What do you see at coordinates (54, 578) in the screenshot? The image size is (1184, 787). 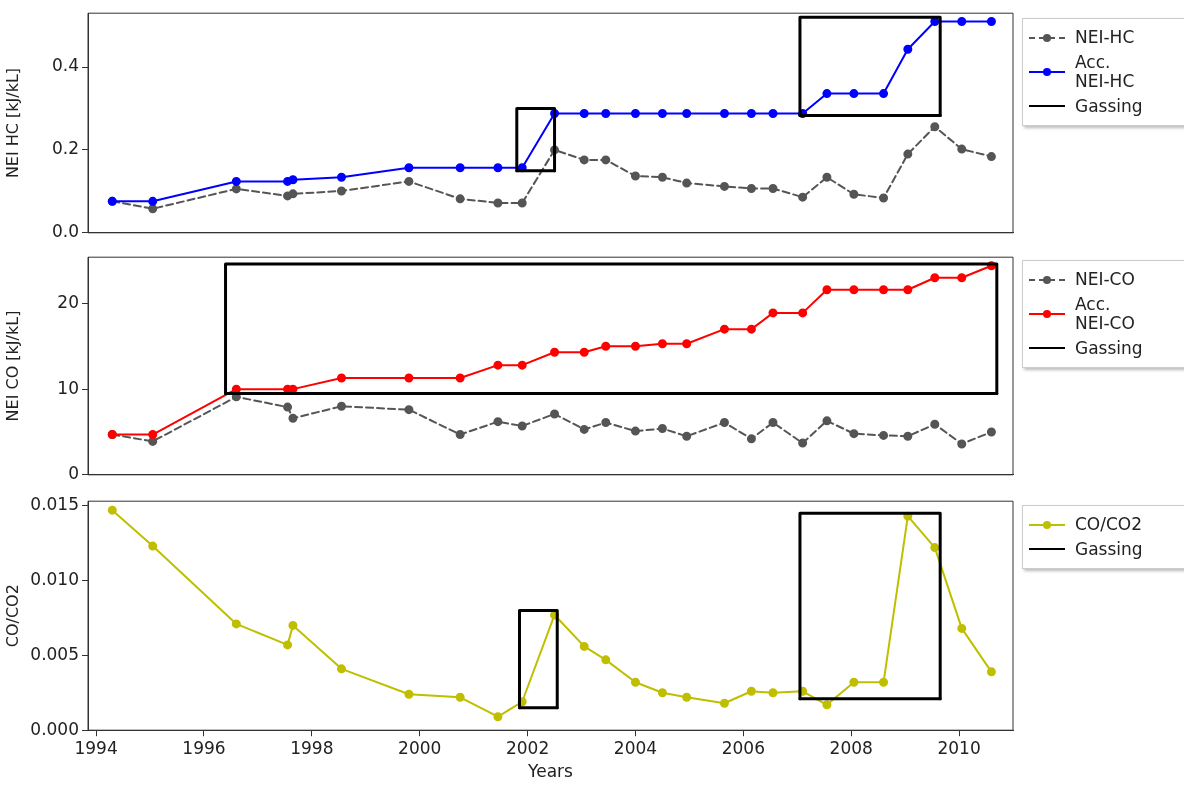 I see `y-tick-label: 0.010` at bounding box center [54, 578].